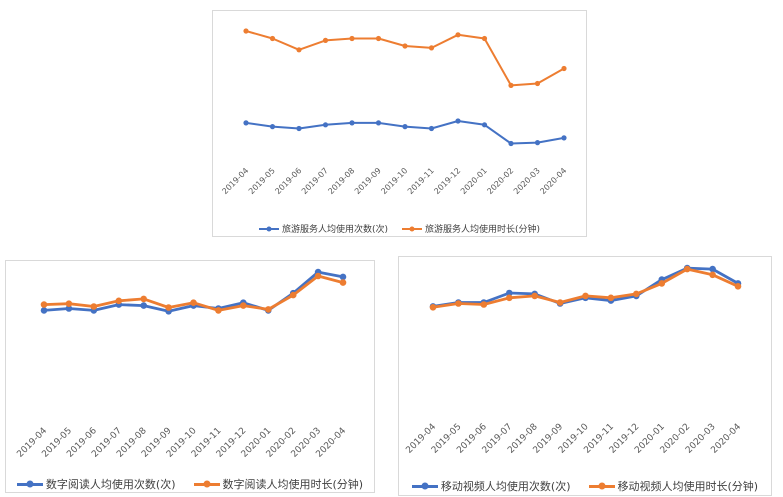  I want to click on legend-item: 数字阅读人均使用时长(分钟), so click(278, 484).